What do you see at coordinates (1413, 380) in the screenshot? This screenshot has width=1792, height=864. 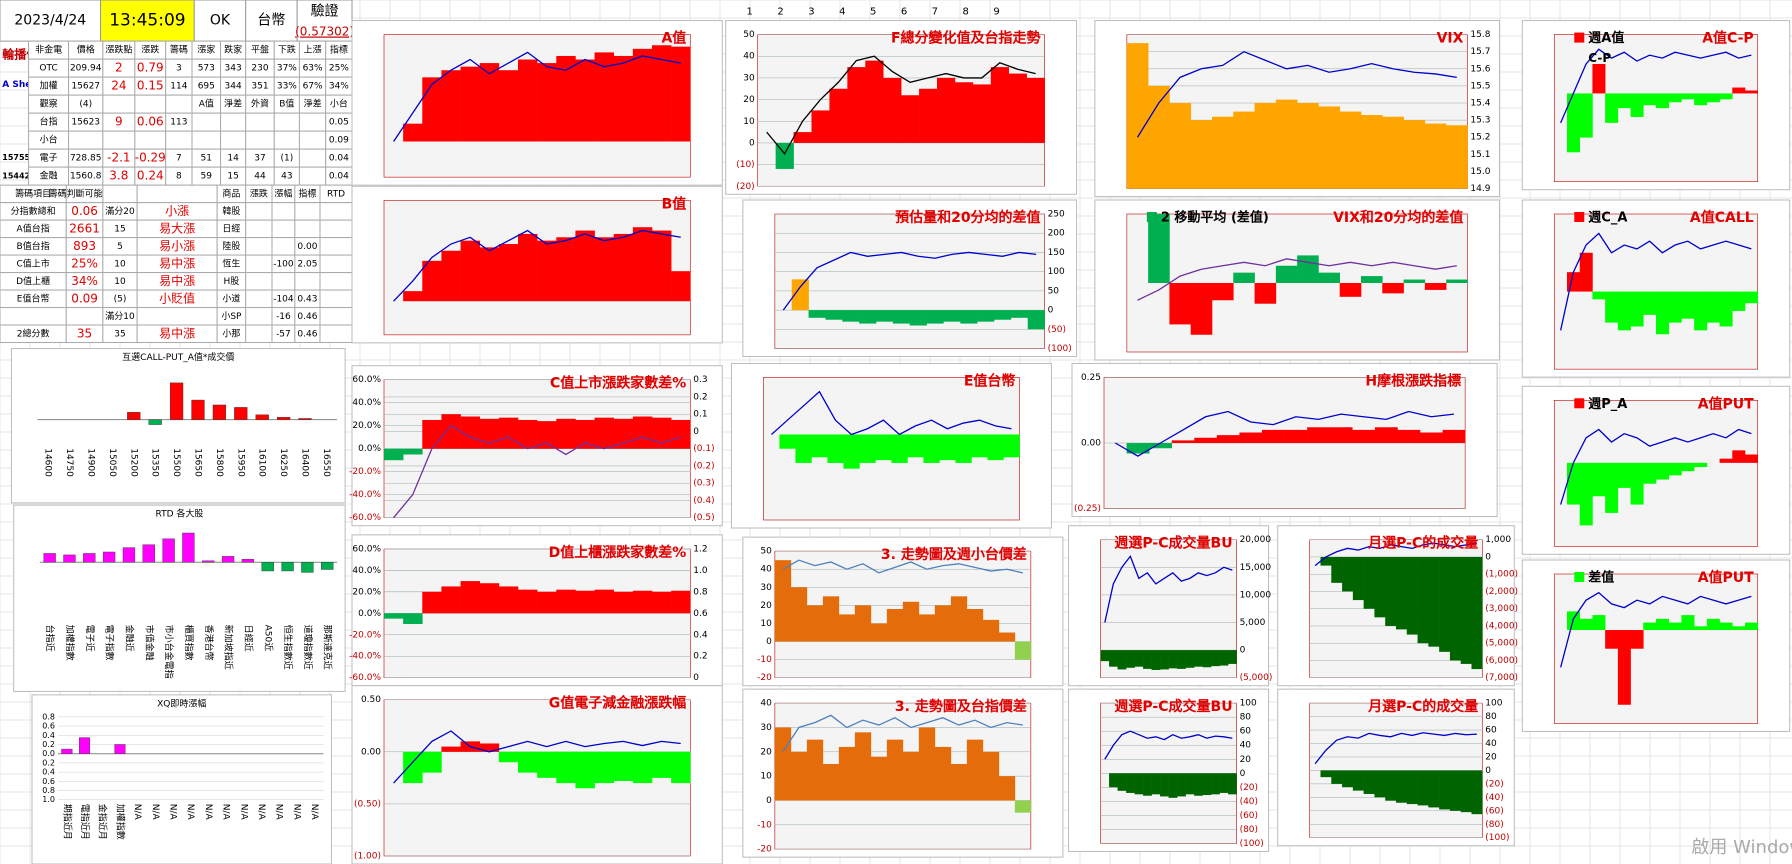 I see `panel-title: H摩根漲跌指標` at bounding box center [1413, 380].